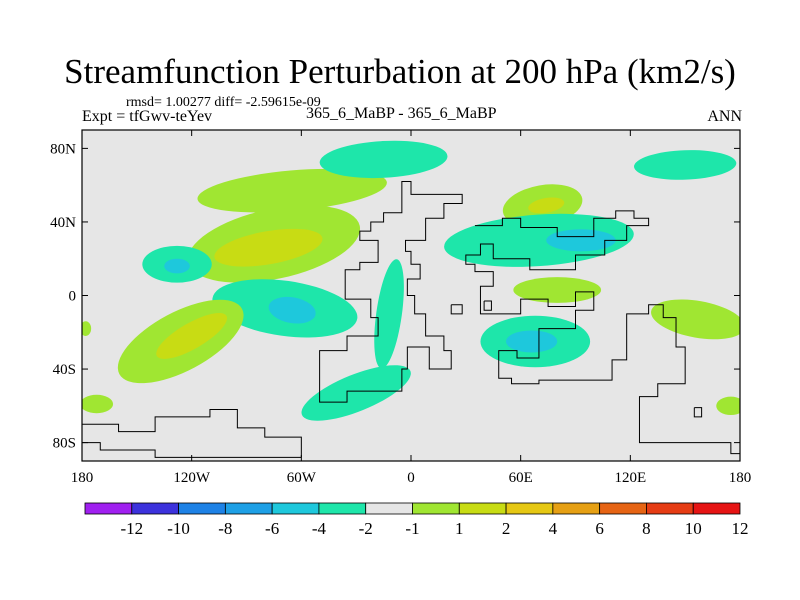  I want to click on region-yellow-east-north-core, so click(546, 205).